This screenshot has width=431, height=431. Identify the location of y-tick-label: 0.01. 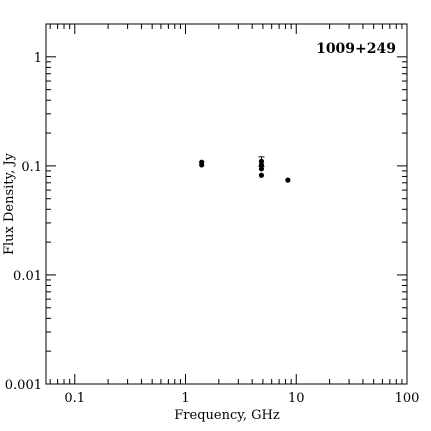
(27, 276).